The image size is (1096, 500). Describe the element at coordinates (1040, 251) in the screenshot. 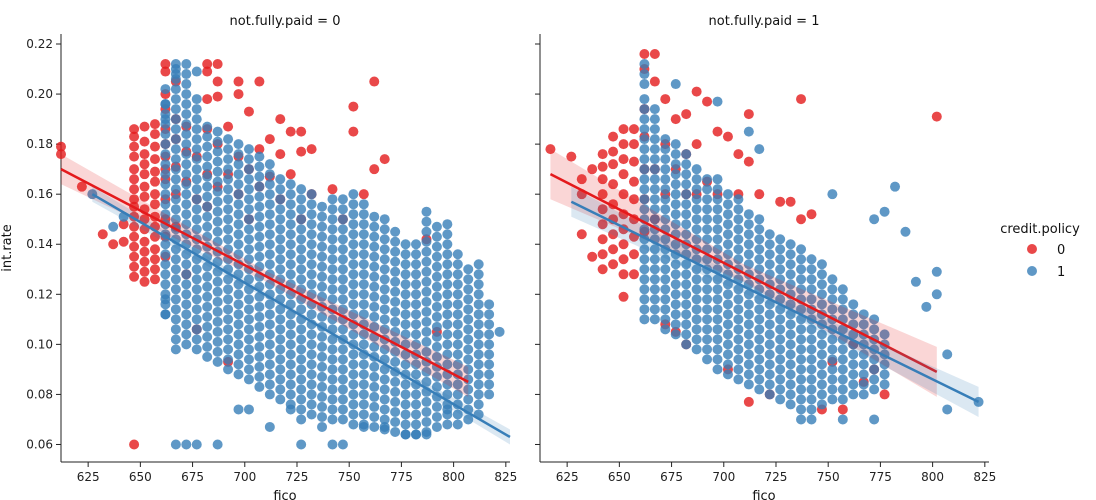

I see `legend: credit.policy 0 1` at that location.